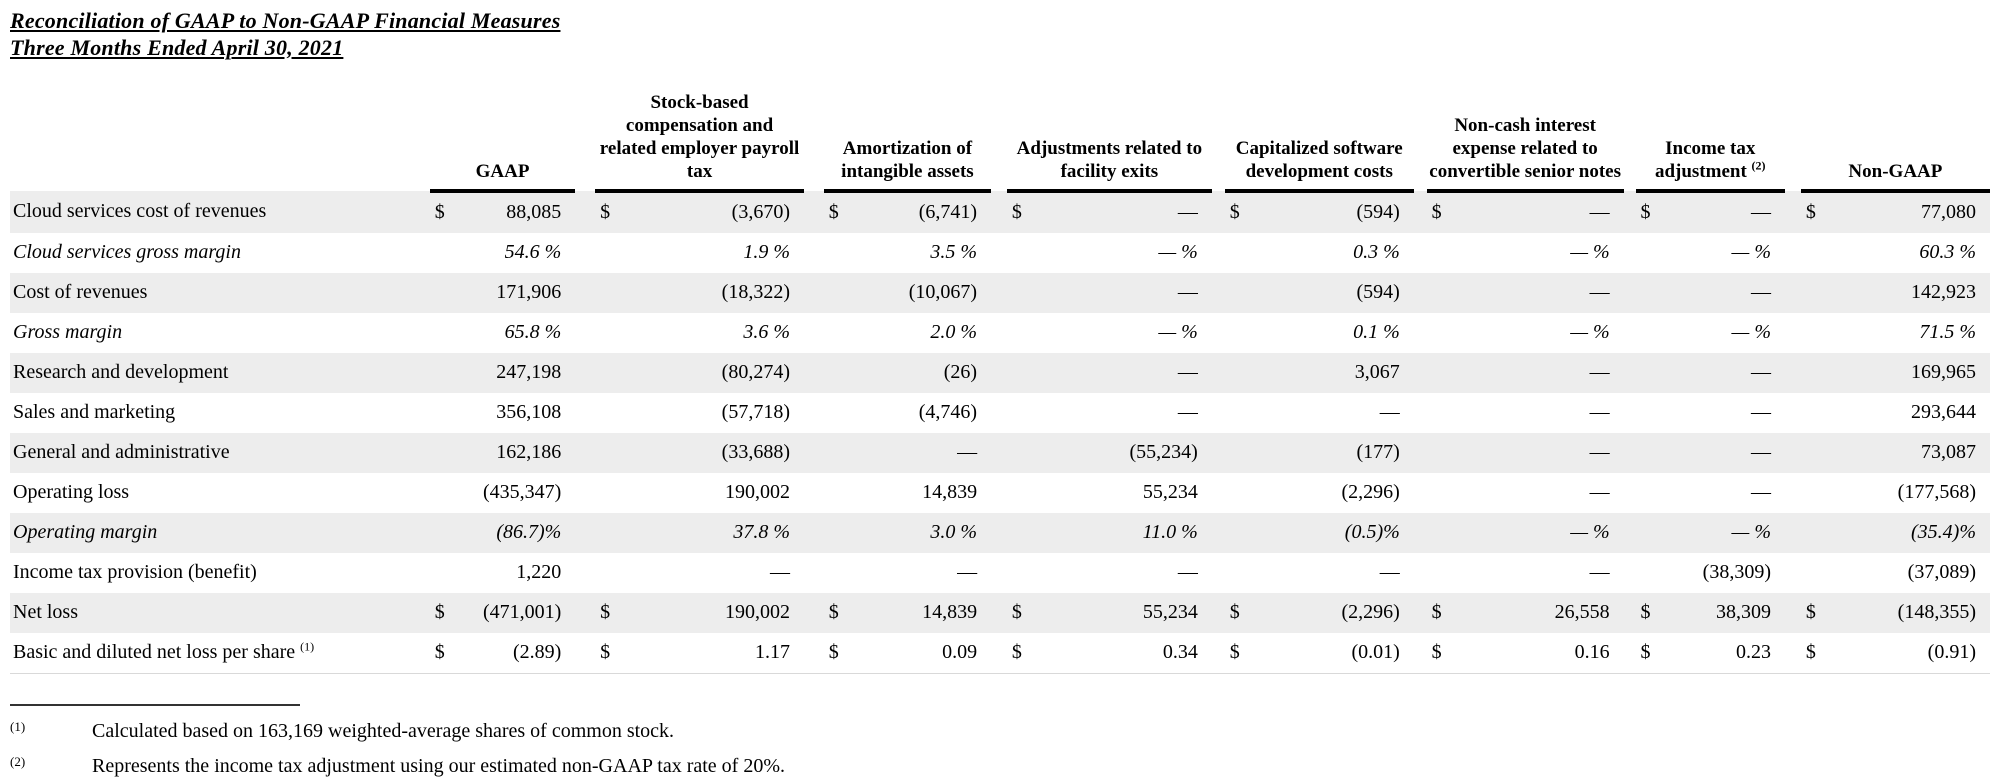 This screenshot has height=784, width=2000. I want to click on row-label: Research and development, so click(121, 372).